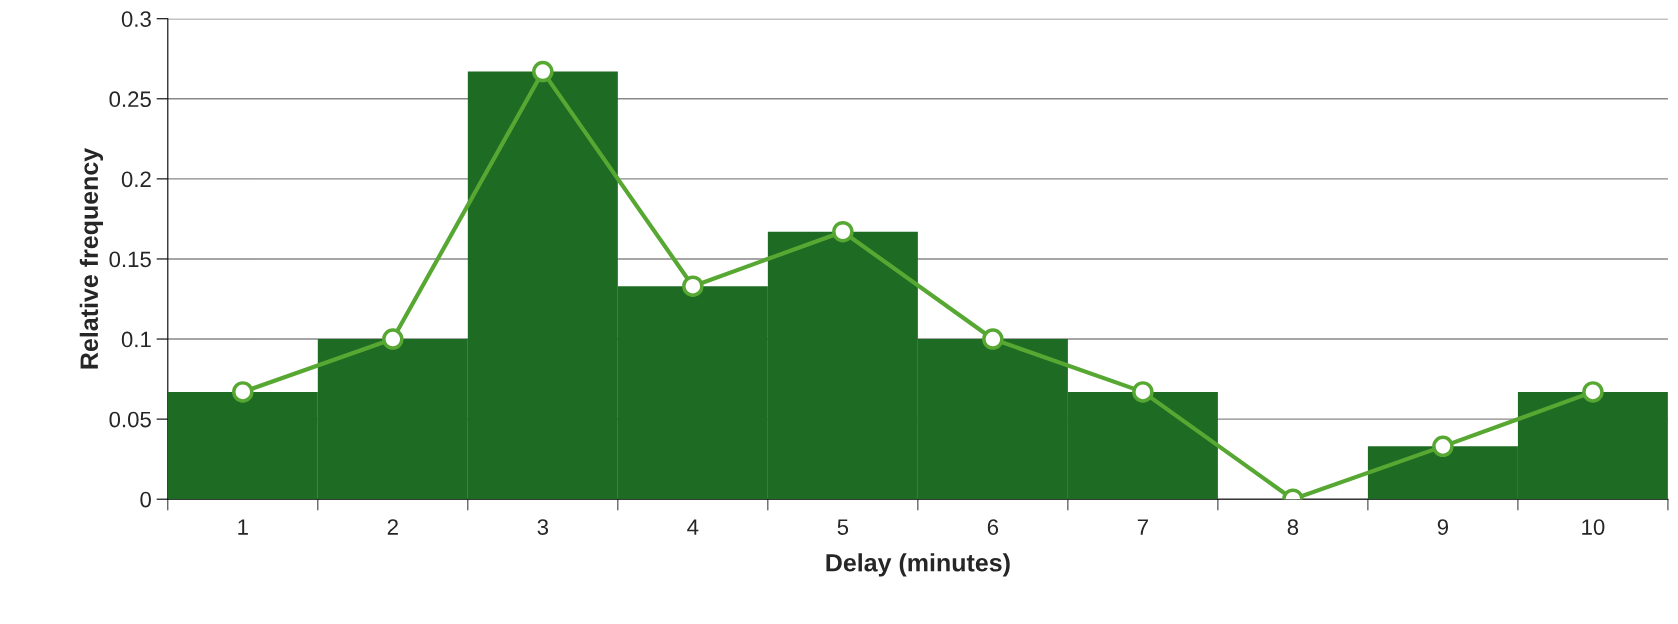  I want to click on y-tick-label: 0.05, so click(130, 419).